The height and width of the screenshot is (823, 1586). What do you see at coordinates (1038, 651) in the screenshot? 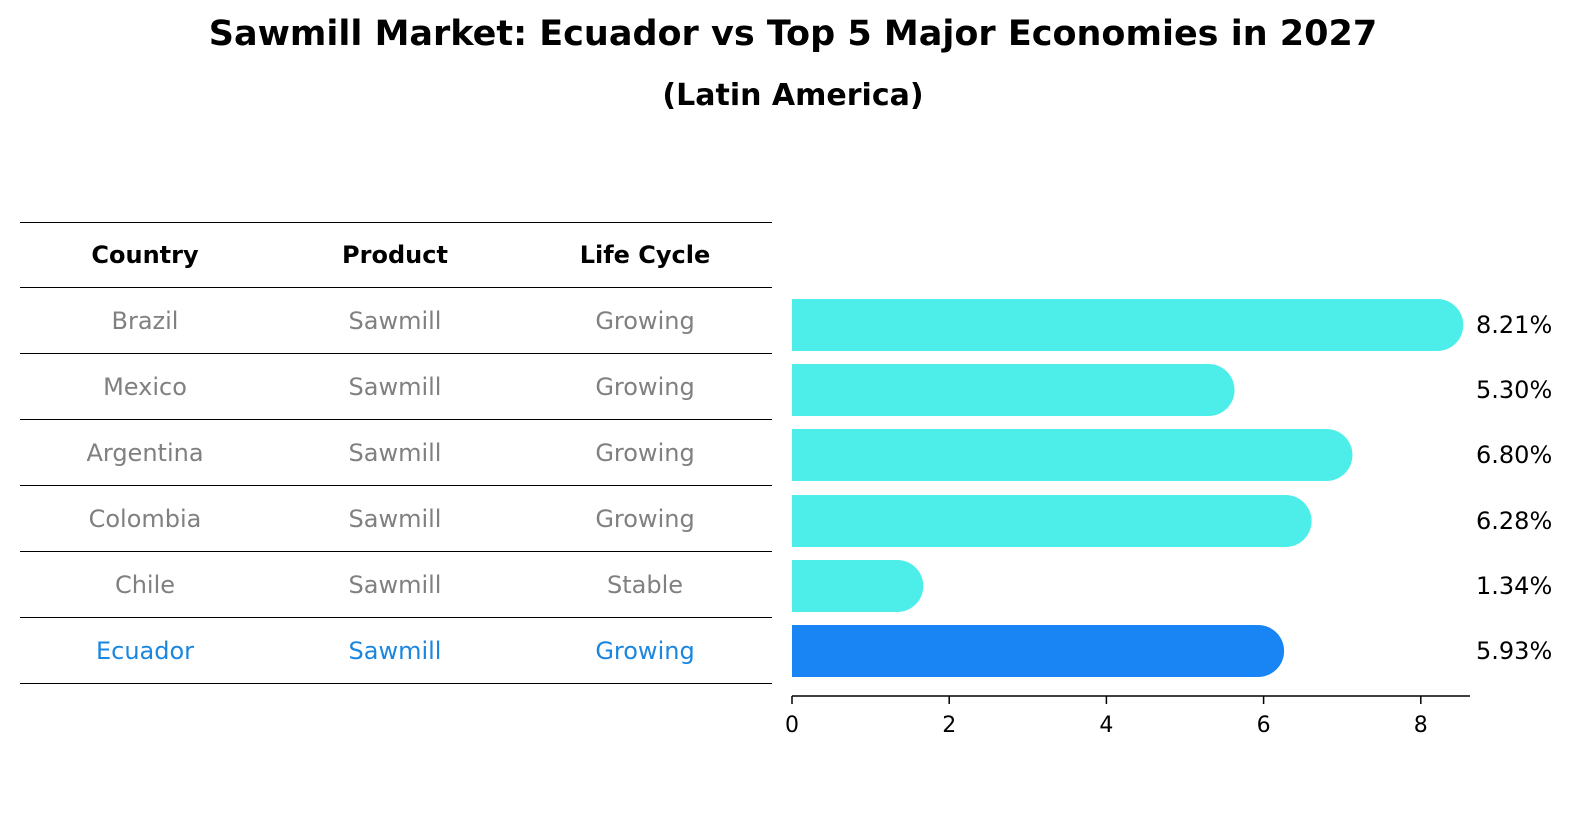
I see `bar-ecuador` at bounding box center [1038, 651].